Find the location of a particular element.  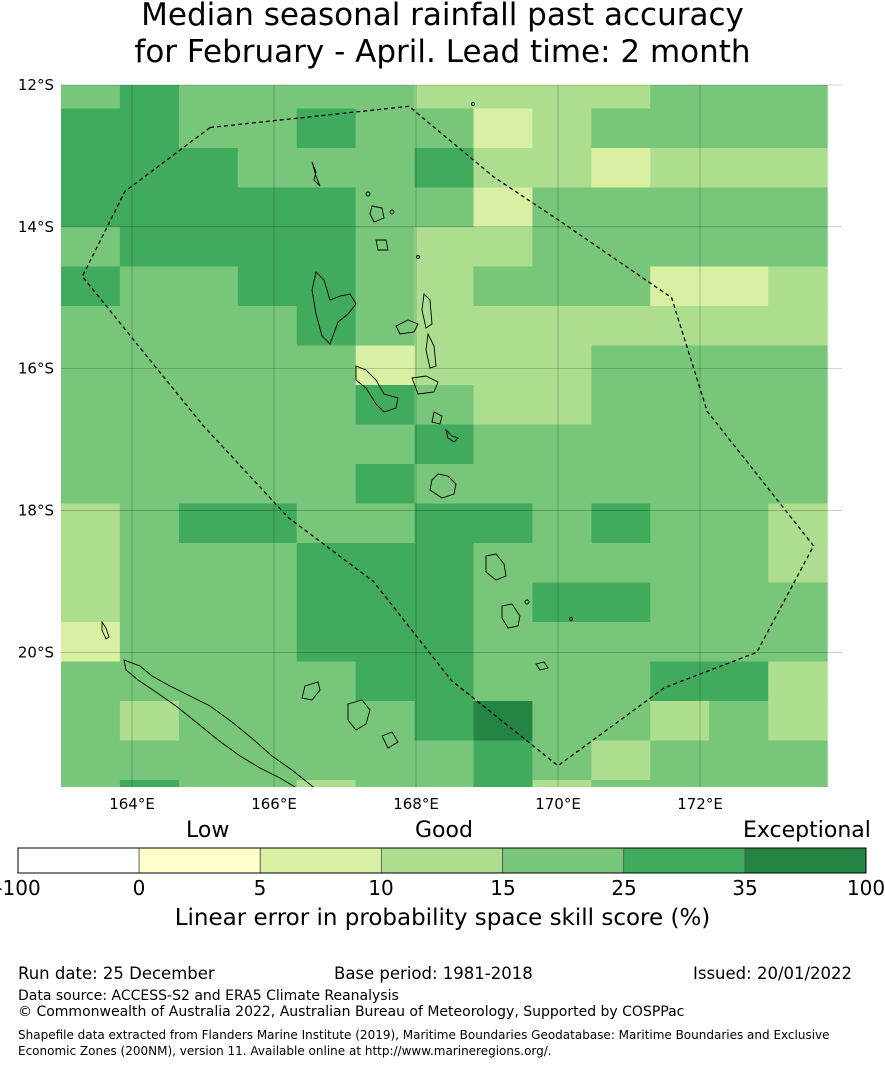

futuna-island-coastline is located at coordinates (527, 602).